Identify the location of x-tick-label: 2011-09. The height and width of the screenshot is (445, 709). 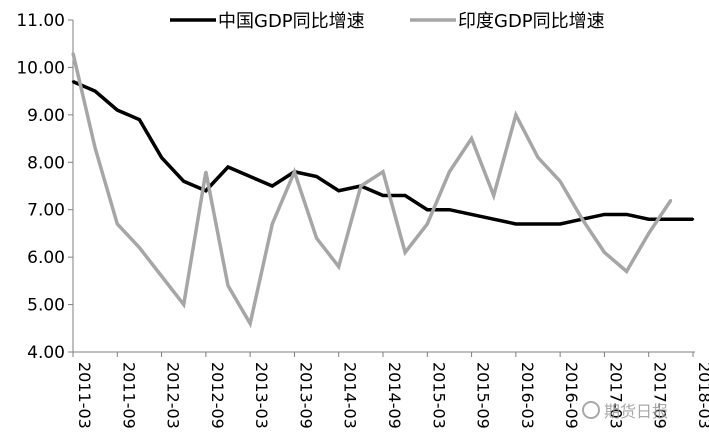
(128, 395).